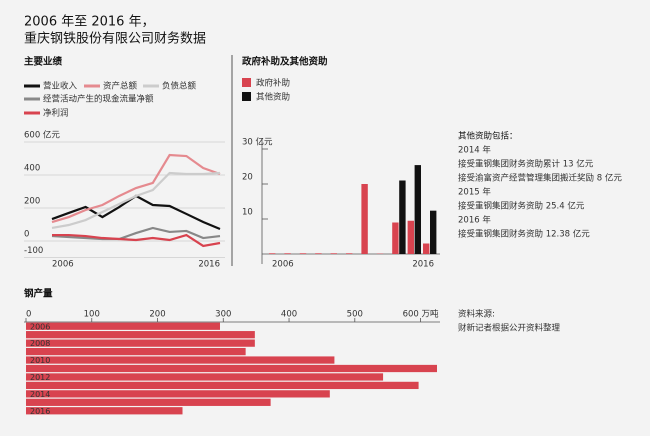 This screenshot has height=436, width=650. What do you see at coordinates (289, 315) in the screenshot?
I see `x-tick-label: 400` at bounding box center [289, 315].